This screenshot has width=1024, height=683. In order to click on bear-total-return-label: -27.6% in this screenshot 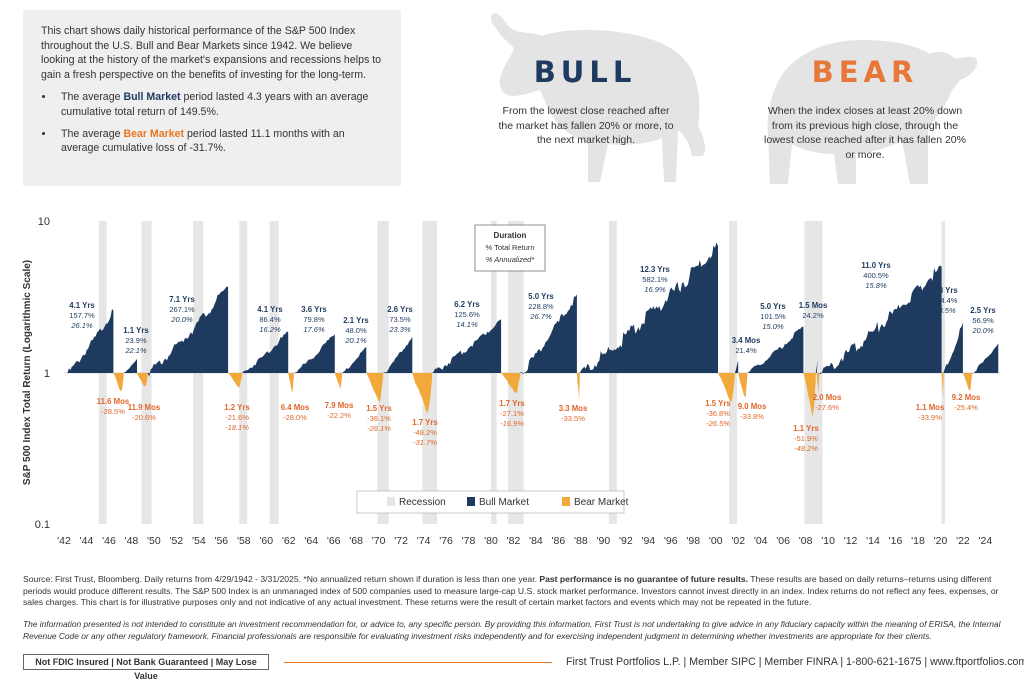, I will do `click(827, 407)`.